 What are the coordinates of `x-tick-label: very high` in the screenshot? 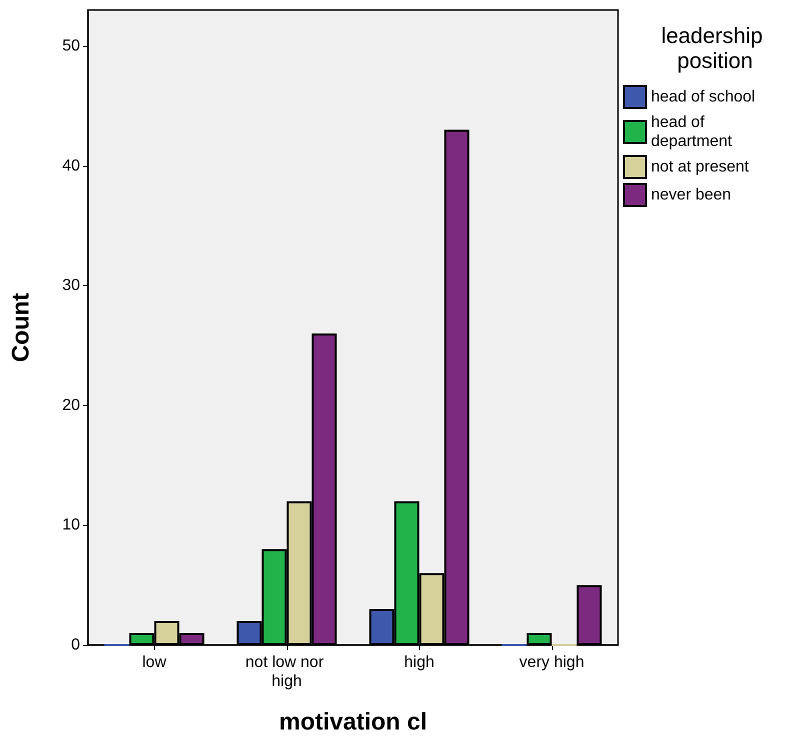 It's located at (551, 662).